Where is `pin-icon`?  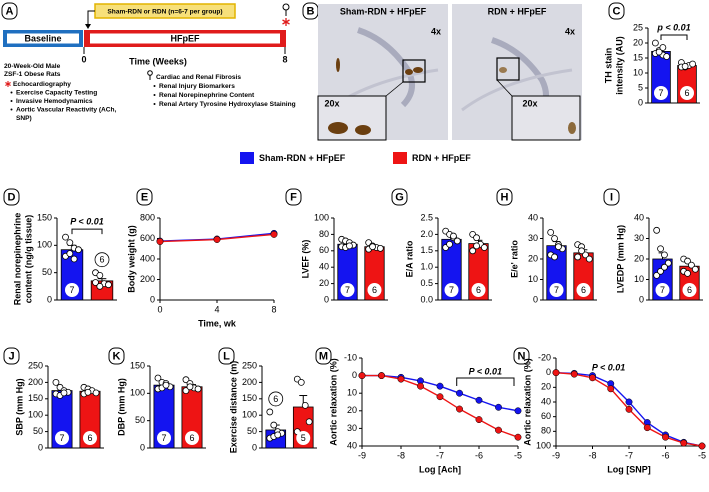 pin-icon is located at coordinates (286, 7).